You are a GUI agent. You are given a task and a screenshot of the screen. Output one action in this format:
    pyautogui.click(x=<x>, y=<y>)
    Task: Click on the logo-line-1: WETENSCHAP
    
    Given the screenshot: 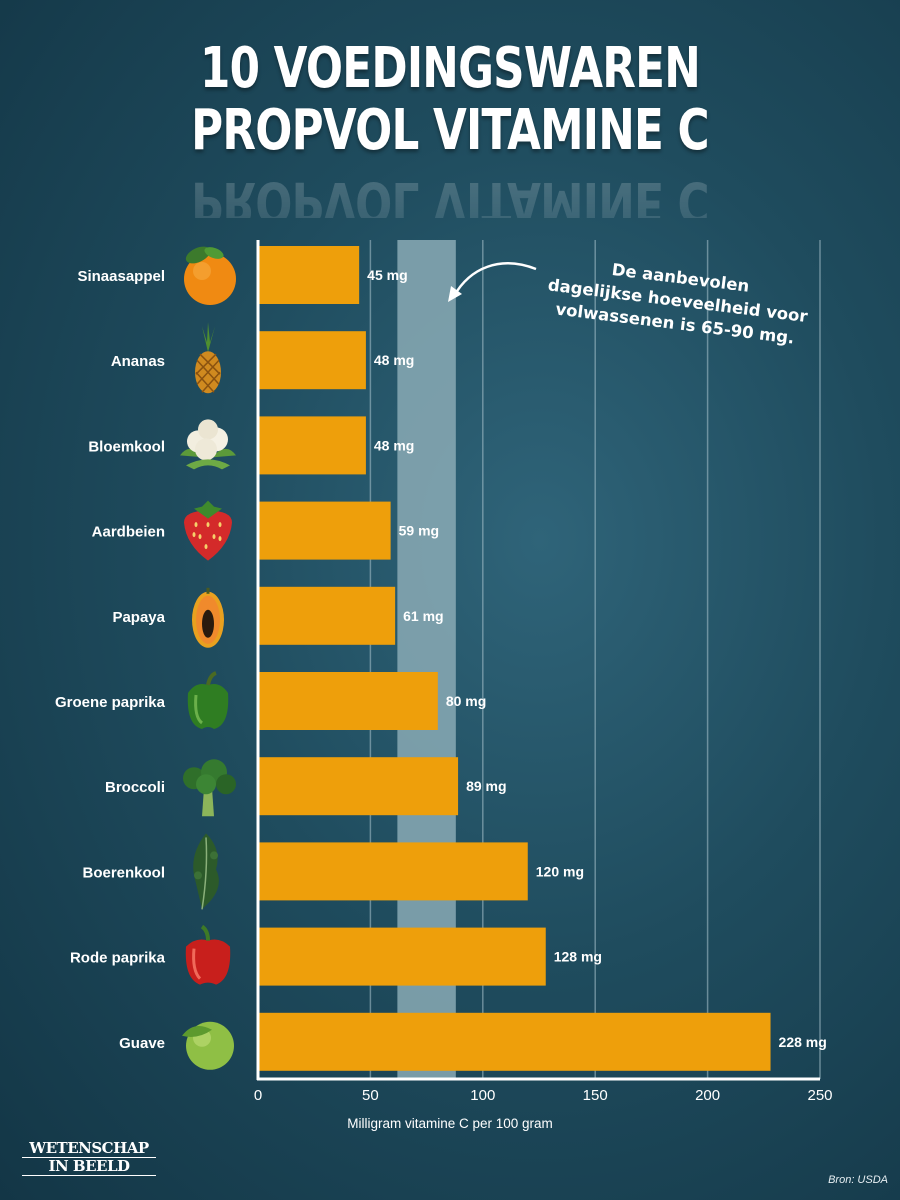 What is the action you would take?
    pyautogui.click(x=89, y=1149)
    